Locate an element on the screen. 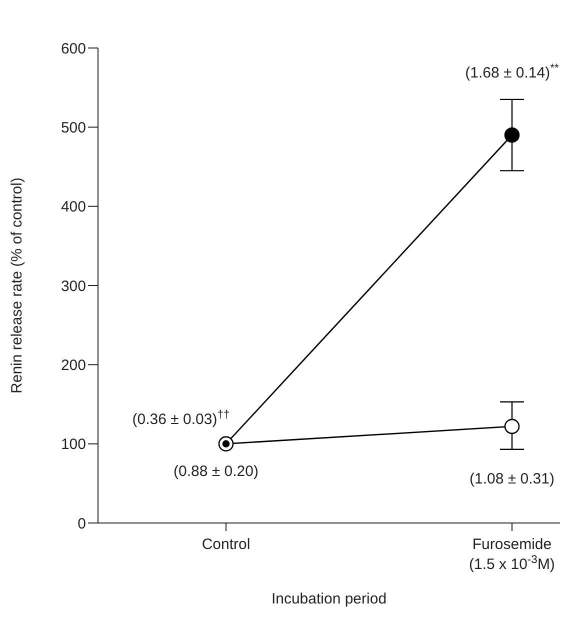  x-tick-label: Furosemide (1.5 x 10$^{-3}$M) is located at coordinates (512, 554).